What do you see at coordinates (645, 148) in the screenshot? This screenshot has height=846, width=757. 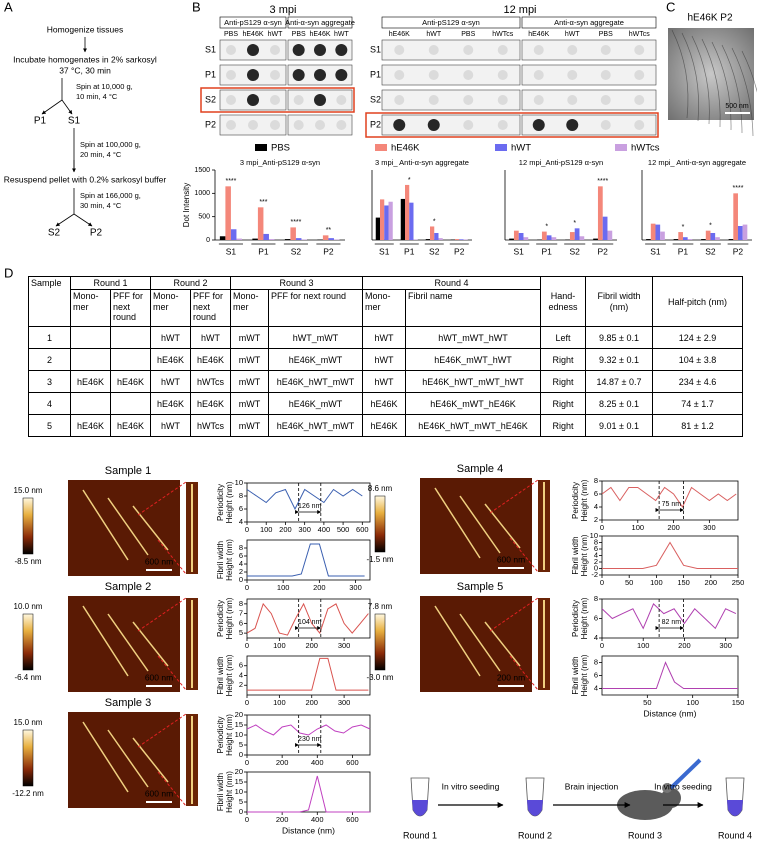 I see `legend-label: hWTcs` at bounding box center [645, 148].